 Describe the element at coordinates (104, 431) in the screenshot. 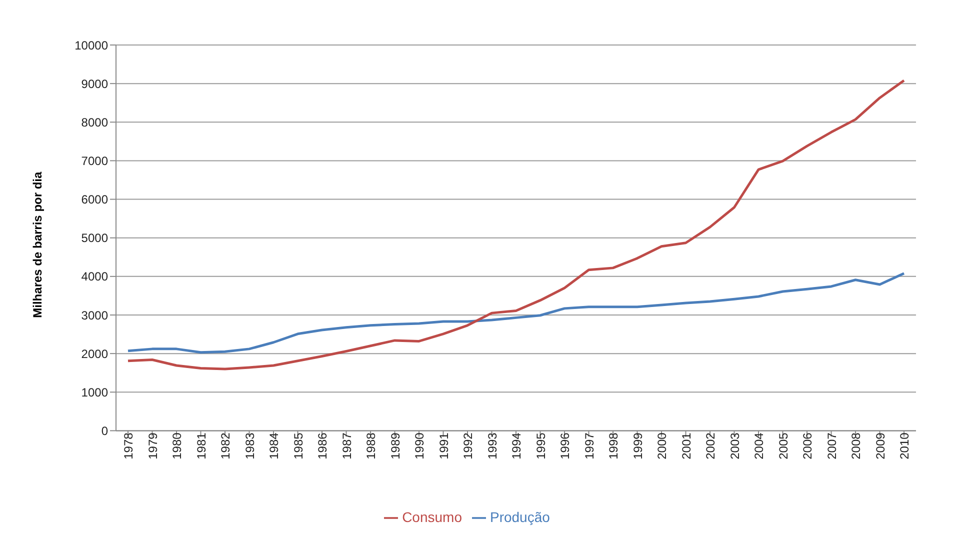

I see `y-tick-label: 0` at that location.